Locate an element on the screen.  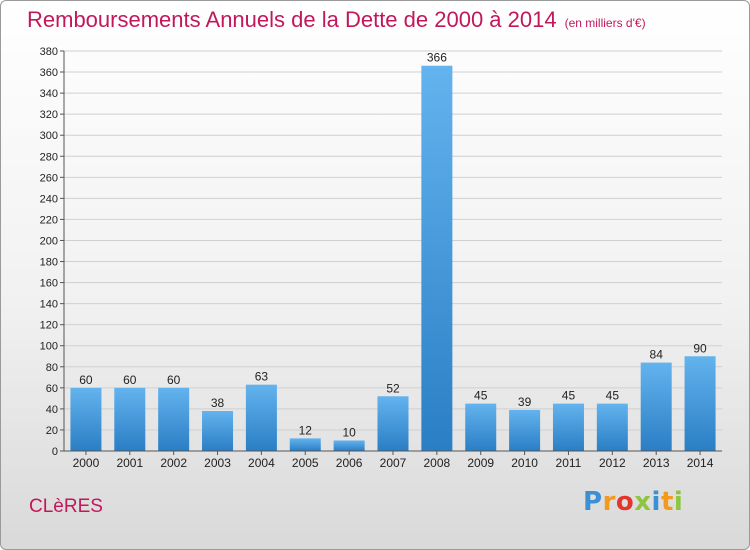
x-tick-label: 2011 is located at coordinates (569, 463).